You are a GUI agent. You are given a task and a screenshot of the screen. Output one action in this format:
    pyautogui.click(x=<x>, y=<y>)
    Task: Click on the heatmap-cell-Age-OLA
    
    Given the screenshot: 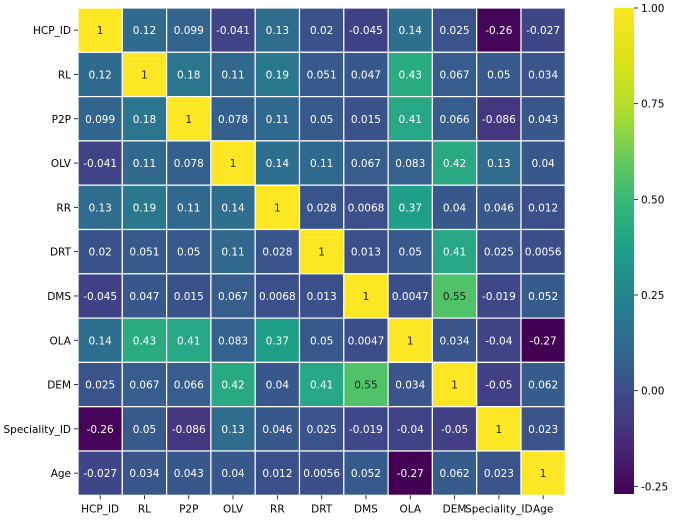 What is the action you would take?
    pyautogui.click(x=410, y=473)
    